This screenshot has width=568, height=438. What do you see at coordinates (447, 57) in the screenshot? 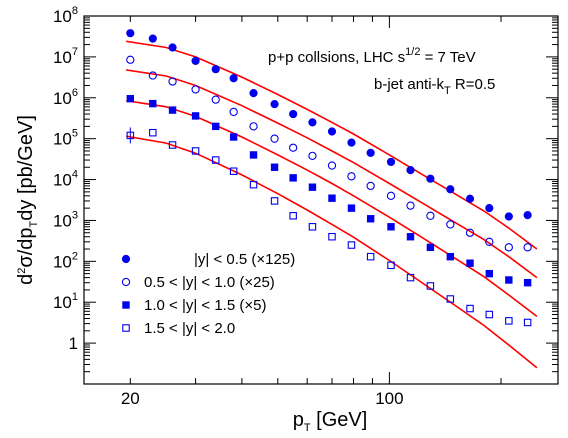
I see `anno-1-end: = 7 TeV` at bounding box center [447, 57].